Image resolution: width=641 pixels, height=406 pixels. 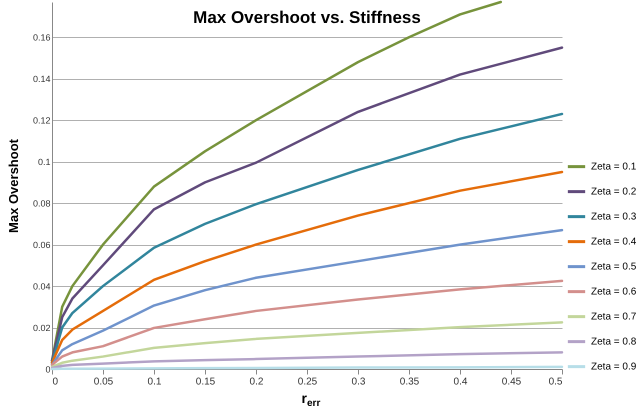 I want to click on y-tick-label: 0.14, so click(x=41, y=79).